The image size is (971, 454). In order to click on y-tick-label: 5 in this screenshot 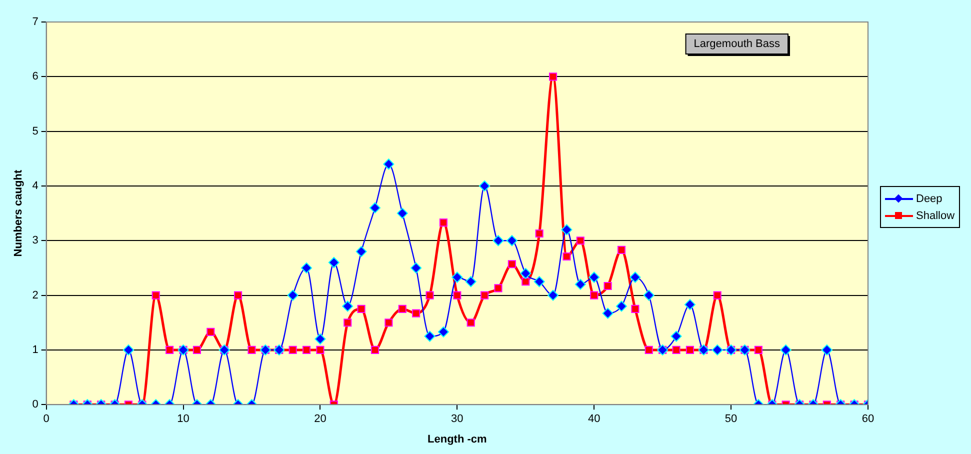, I will do `click(35, 131)`.